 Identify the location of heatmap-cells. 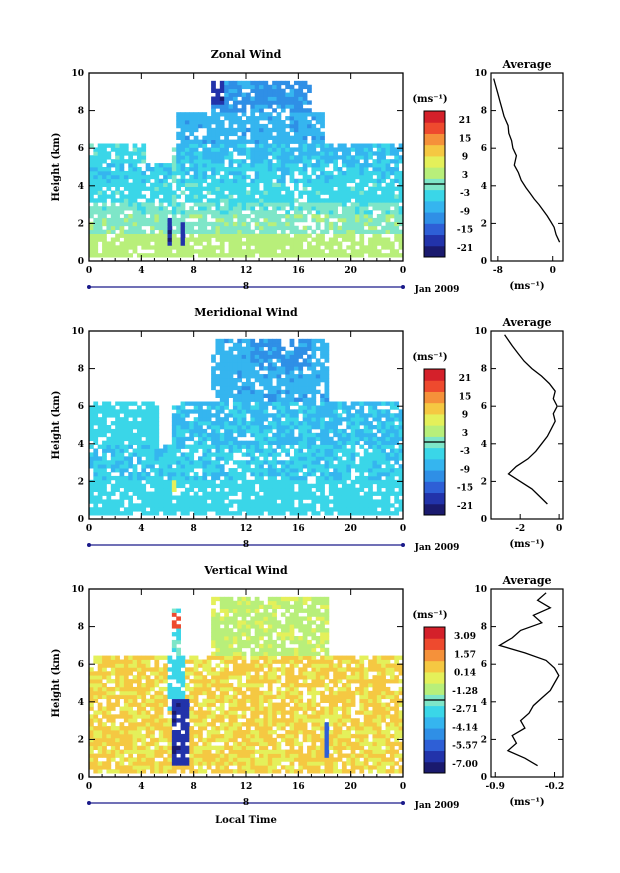
(246, 427).